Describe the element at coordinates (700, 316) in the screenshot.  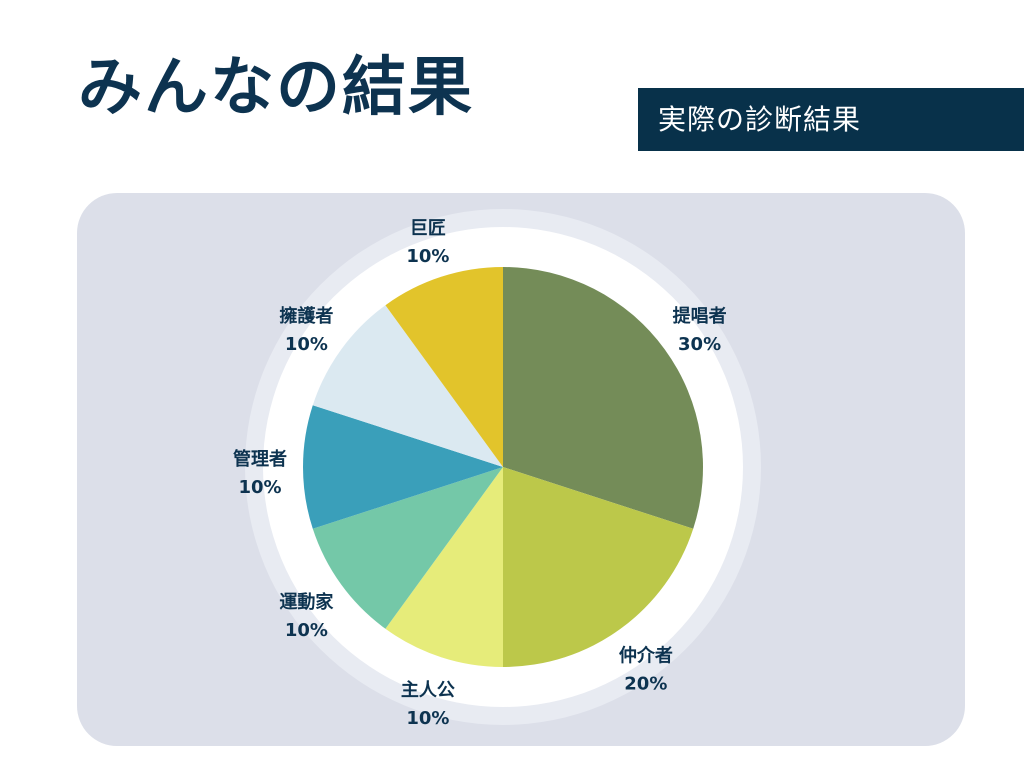
I see `slice-label: 提唱者` at that location.